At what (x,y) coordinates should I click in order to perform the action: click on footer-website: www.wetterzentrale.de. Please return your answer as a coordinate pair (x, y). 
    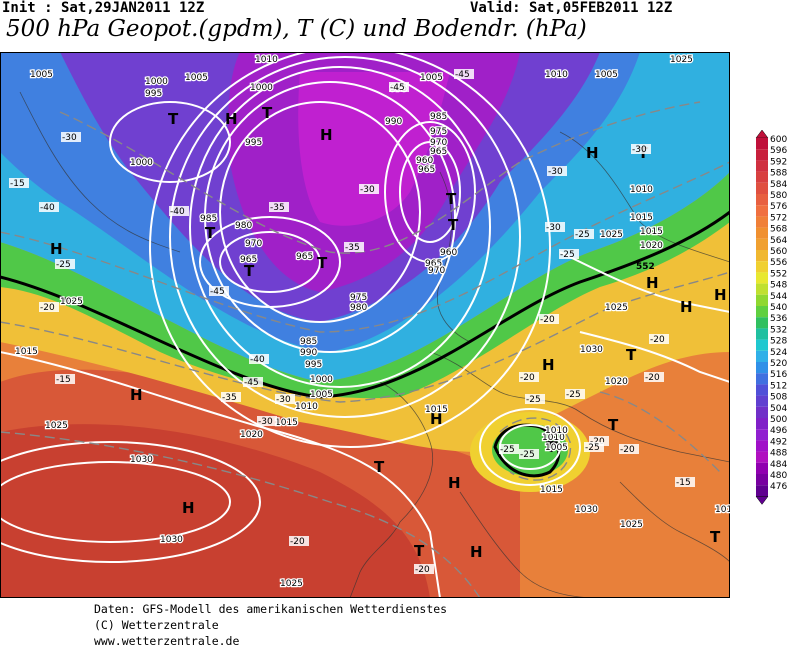
    Looking at the image, I should click on (167, 641).